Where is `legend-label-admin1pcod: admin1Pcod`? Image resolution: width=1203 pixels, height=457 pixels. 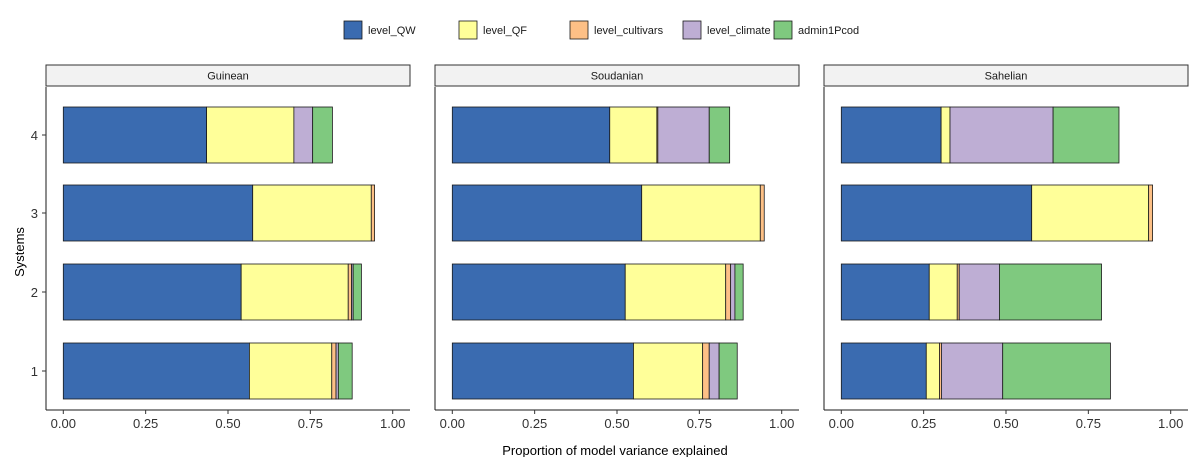
legend-label-admin1pcod: admin1Pcod is located at coordinates (828, 31).